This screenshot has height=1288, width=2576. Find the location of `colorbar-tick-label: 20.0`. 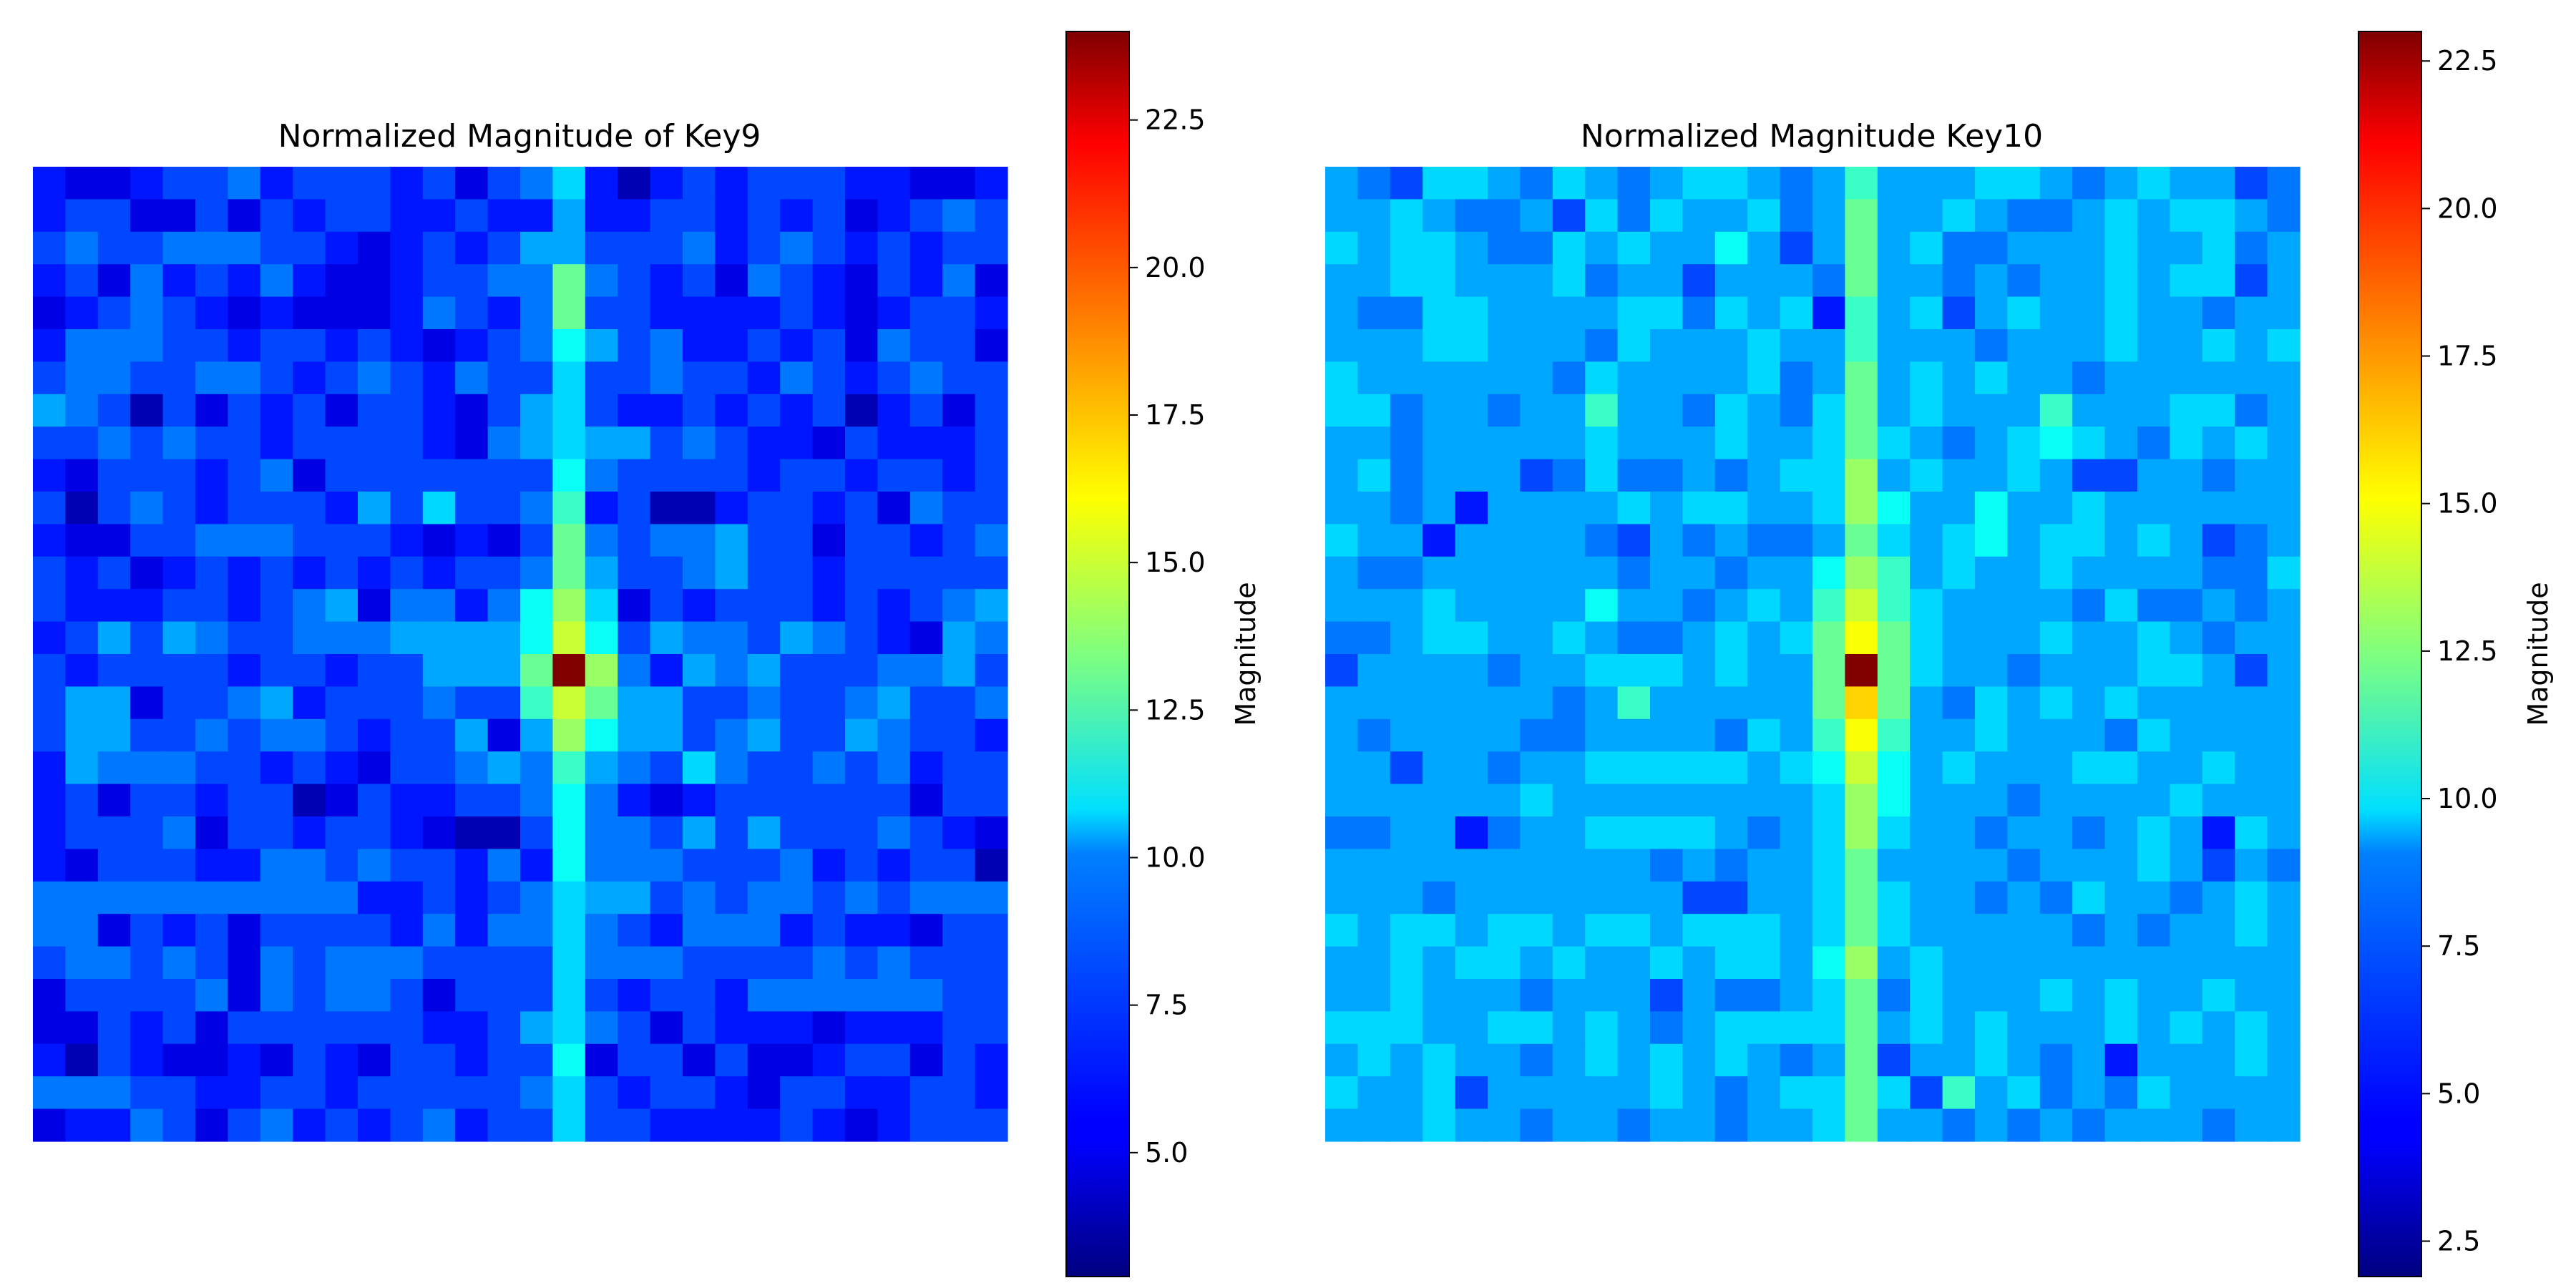

colorbar-tick-label: 20.0 is located at coordinates (1175, 267).